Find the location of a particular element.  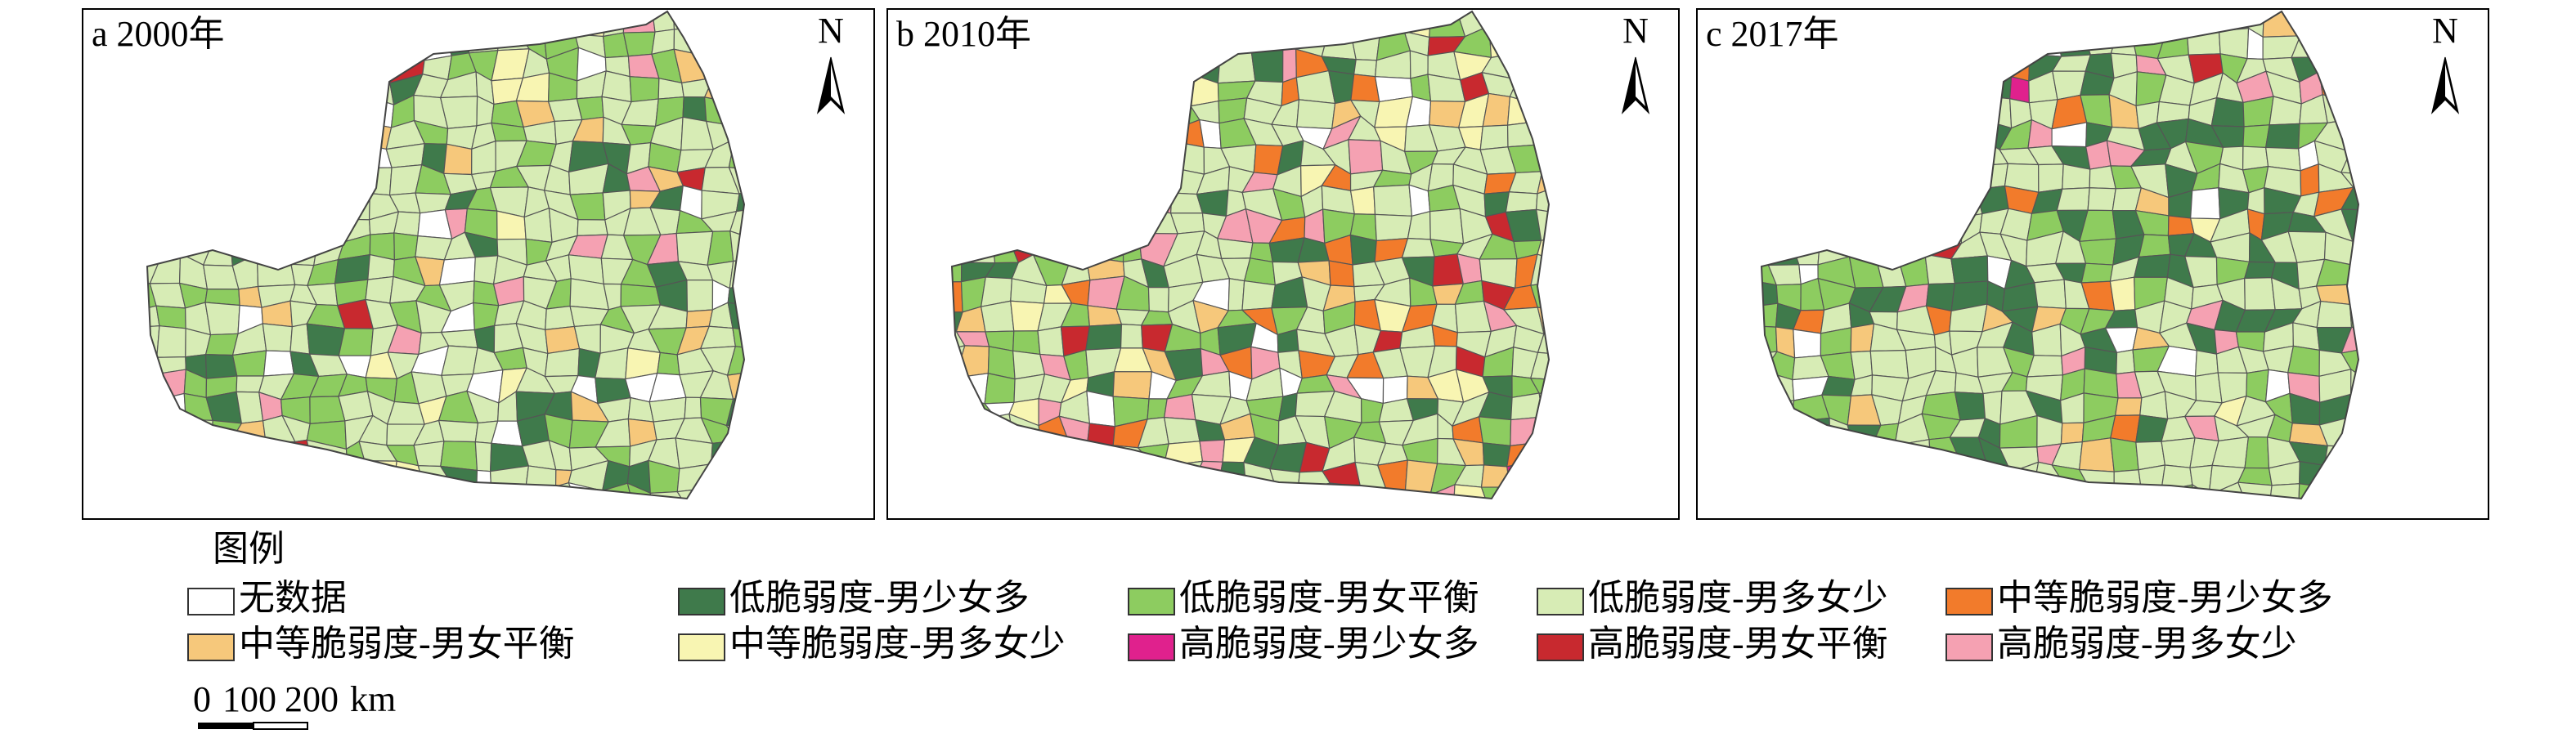

panel-title: b 2010年 is located at coordinates (964, 34).